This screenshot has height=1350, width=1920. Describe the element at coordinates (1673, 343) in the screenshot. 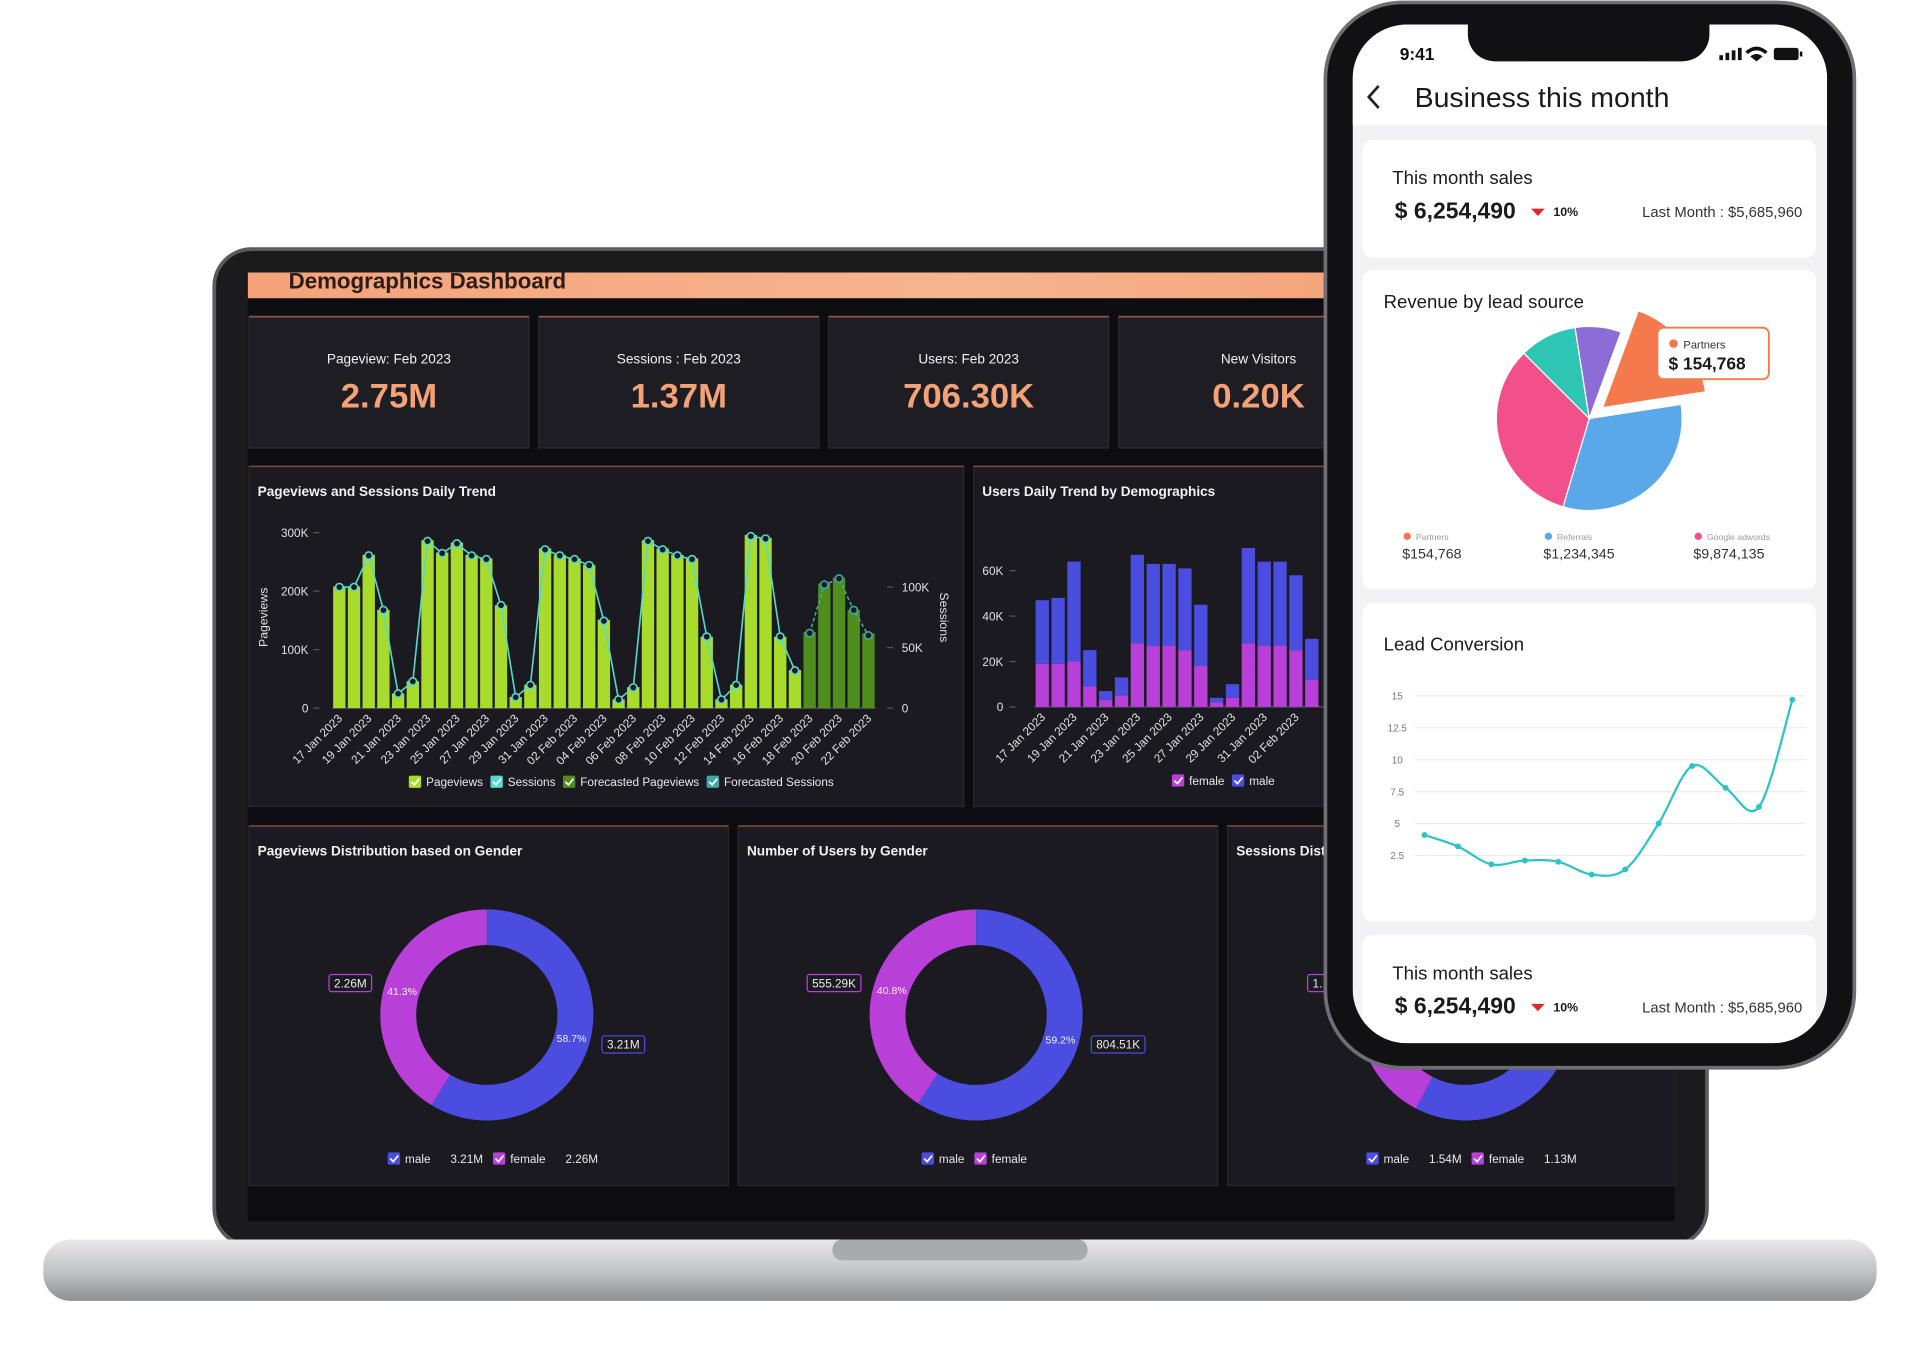

I see `callout-dot` at that location.